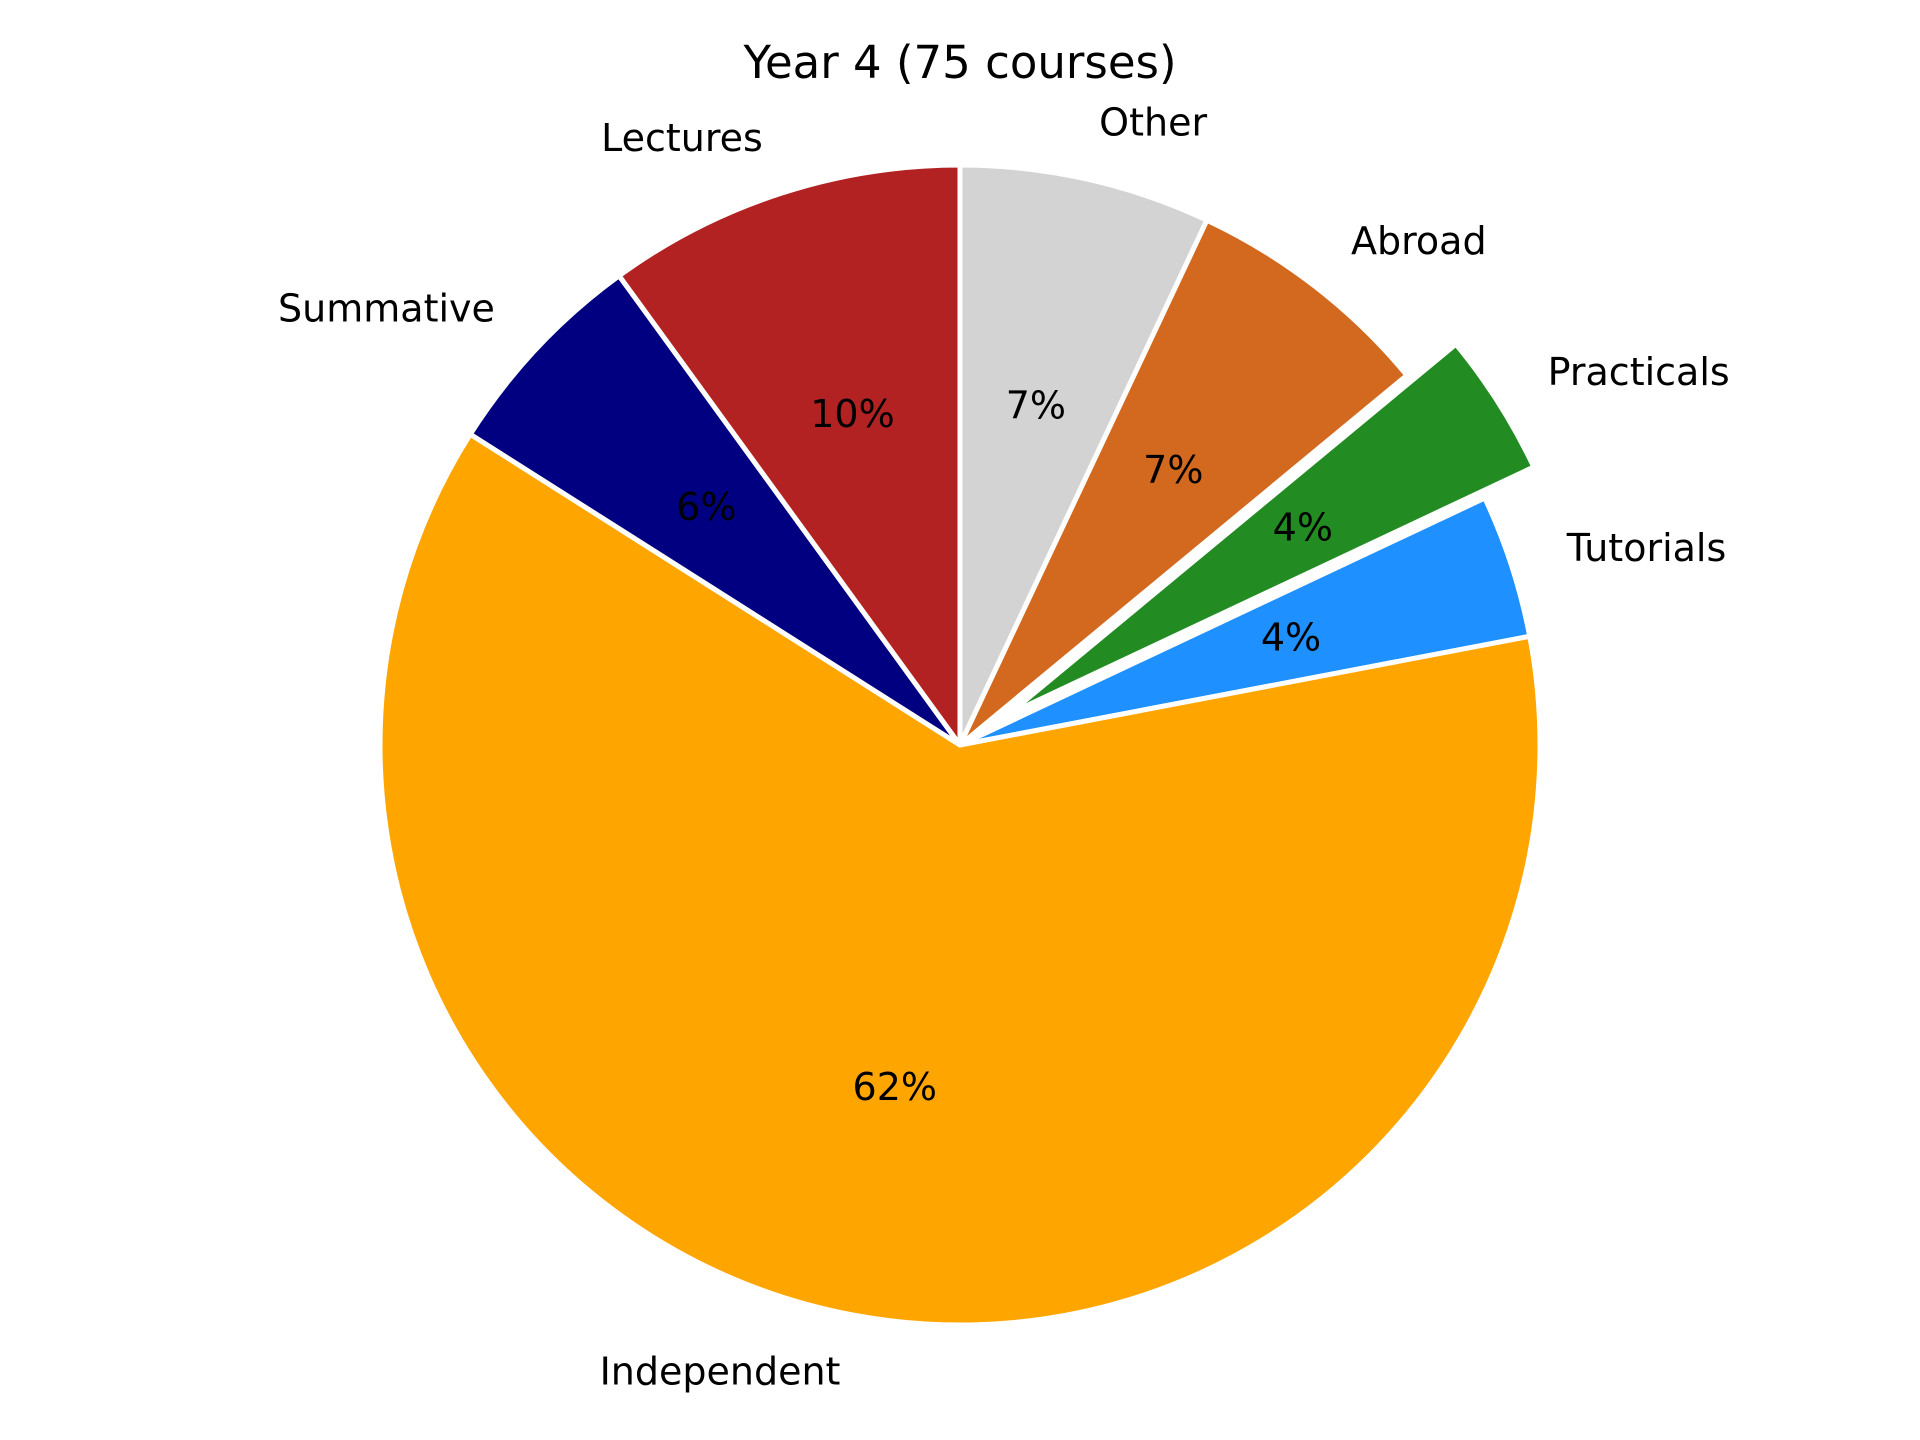 The image size is (1920, 1440). What do you see at coordinates (386, 308) in the screenshot?
I see `category-label-summative: Summative` at bounding box center [386, 308].